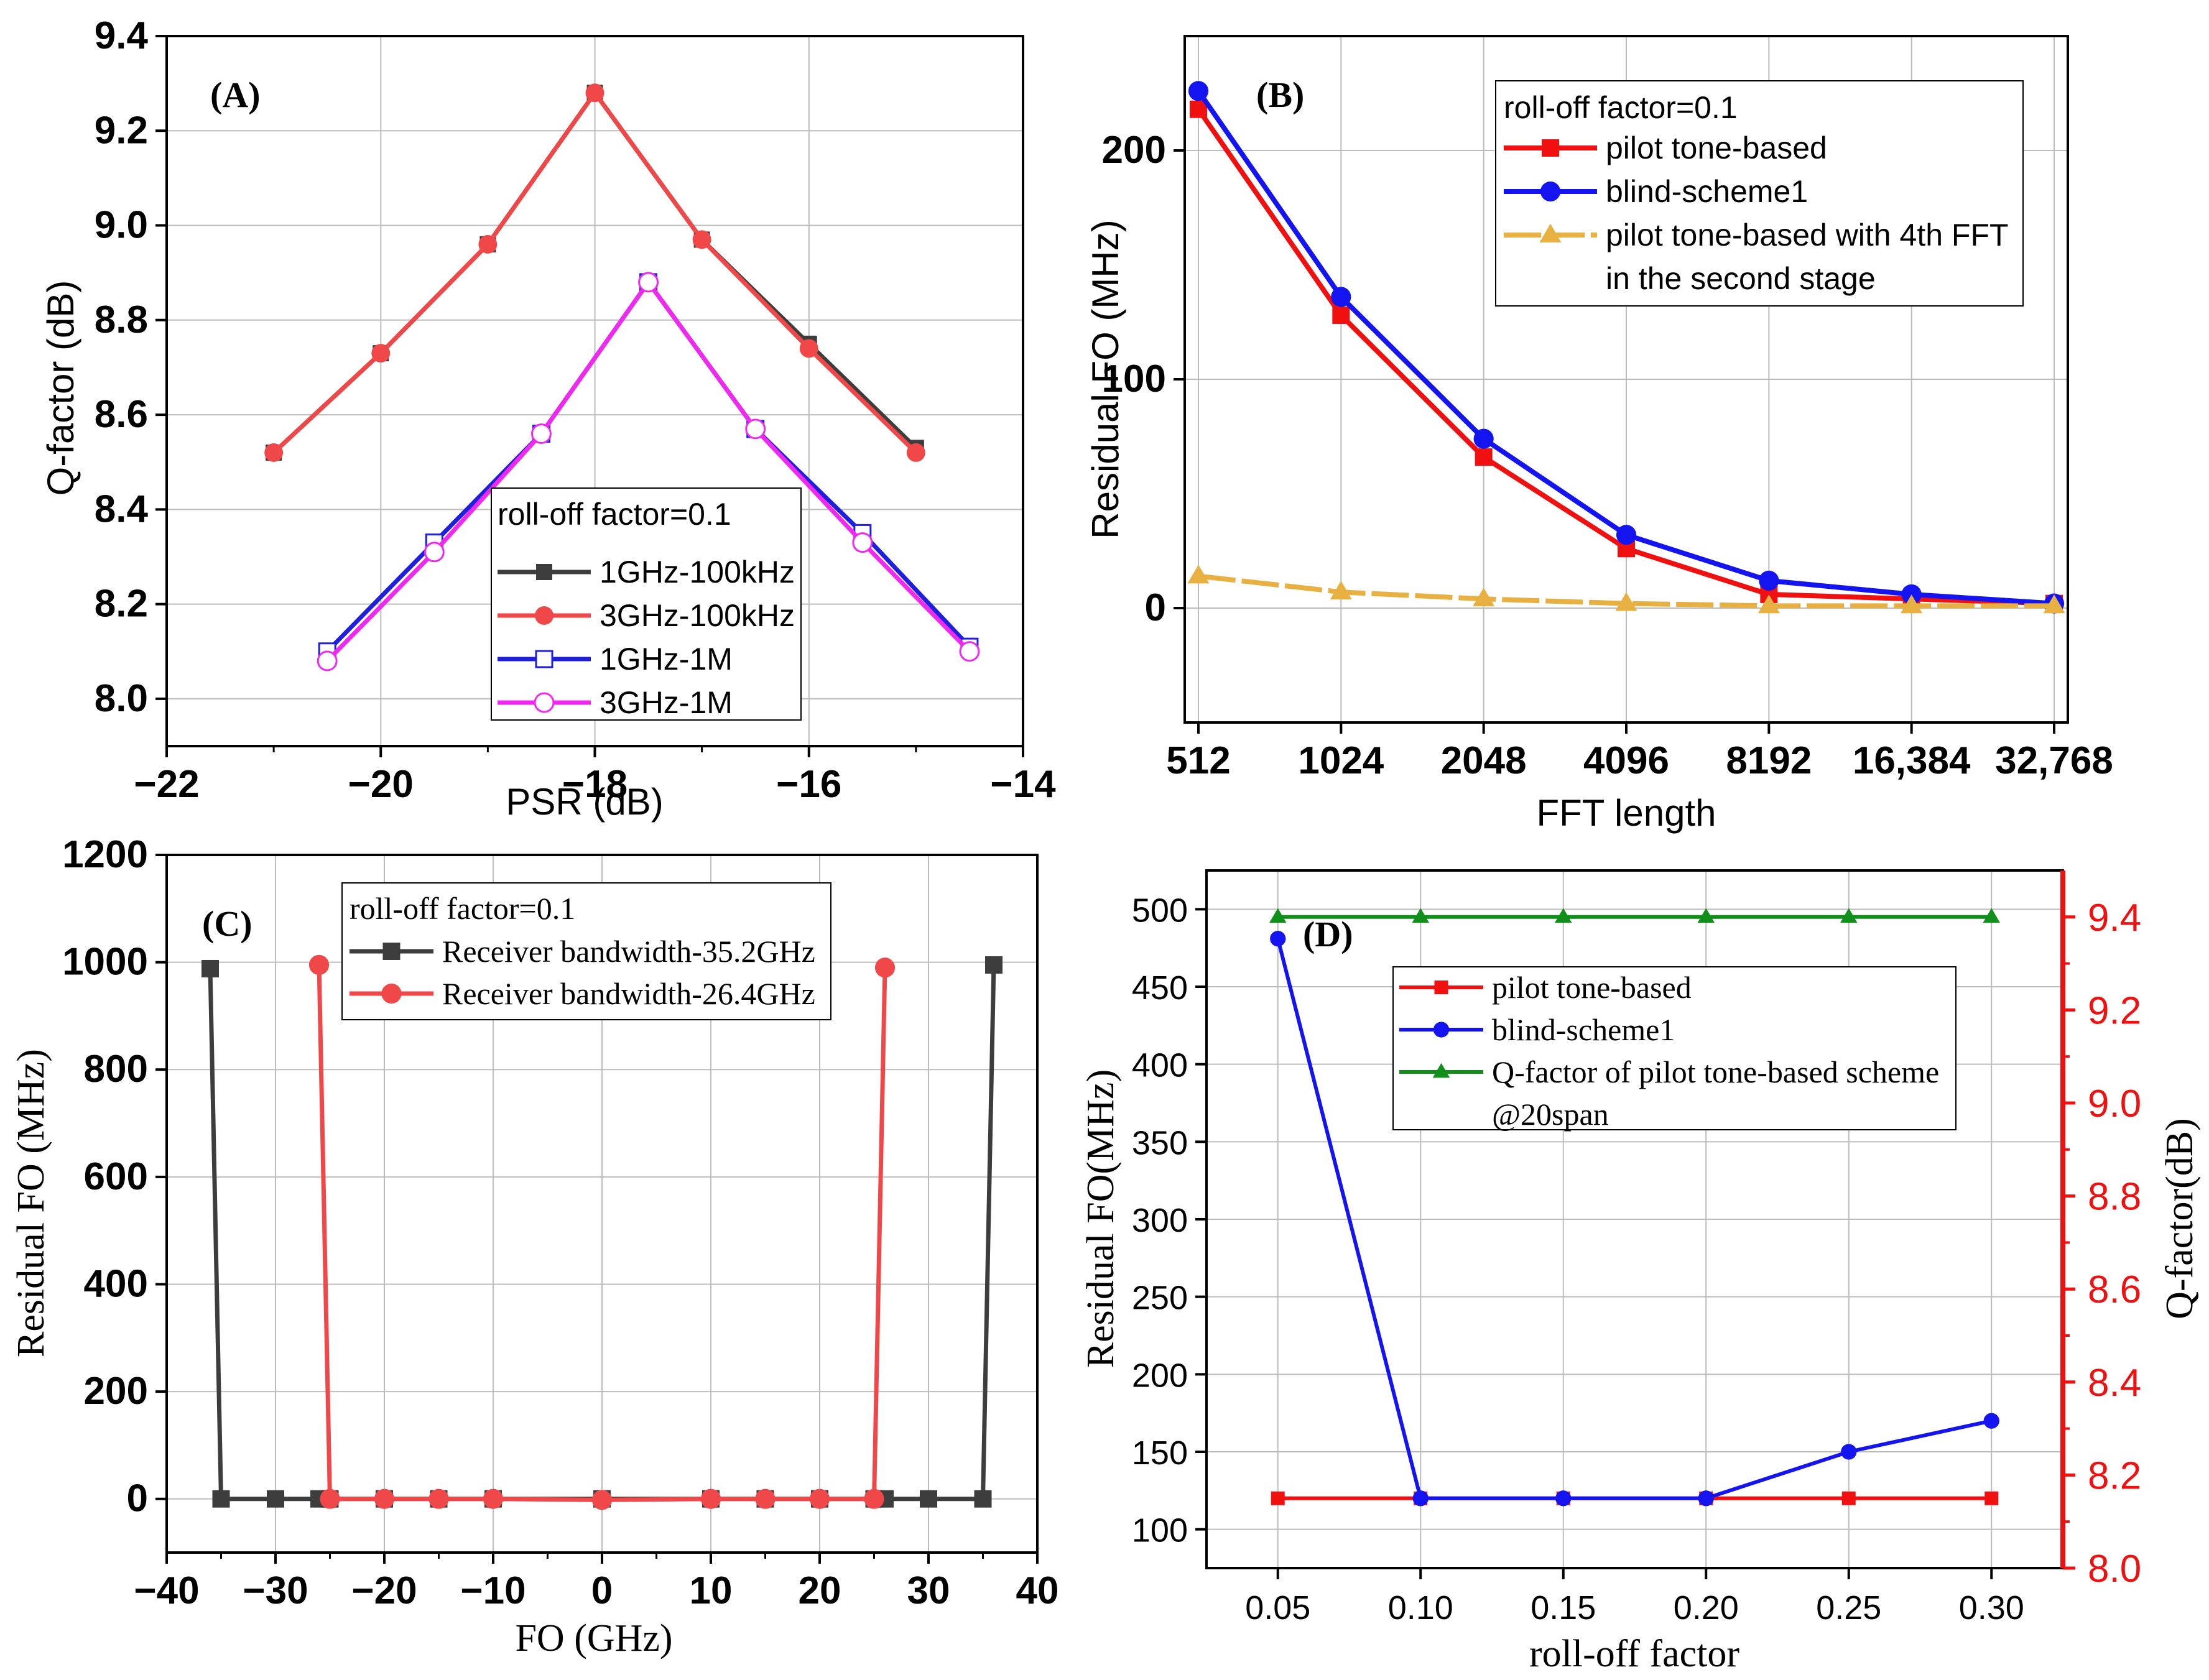 This screenshot has height=1680, width=2209. What do you see at coordinates (384, 1590) in the screenshot?
I see `x-tick-label: −20` at bounding box center [384, 1590].